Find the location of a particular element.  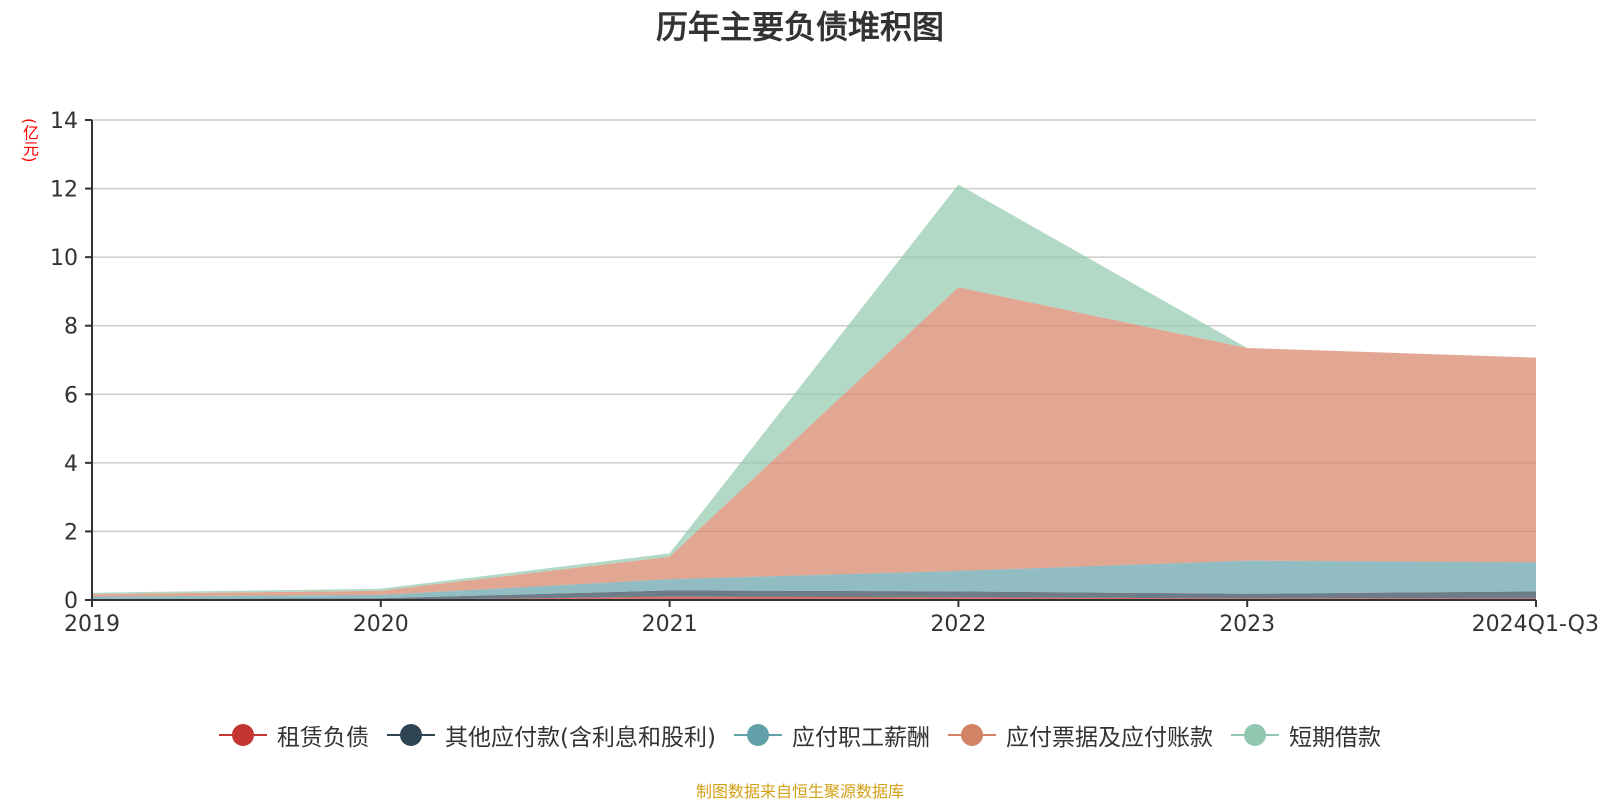

y-tick-label: 2 is located at coordinates (71, 532).